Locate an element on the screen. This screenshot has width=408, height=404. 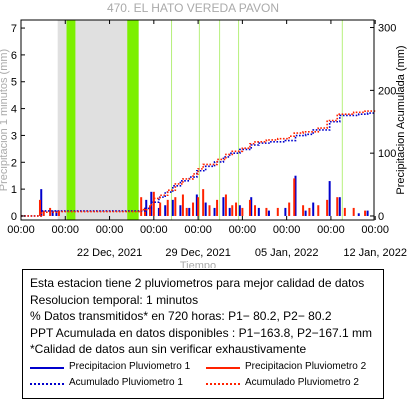
x-date-label: 29 Dec, 2021 is located at coordinates (197, 253).